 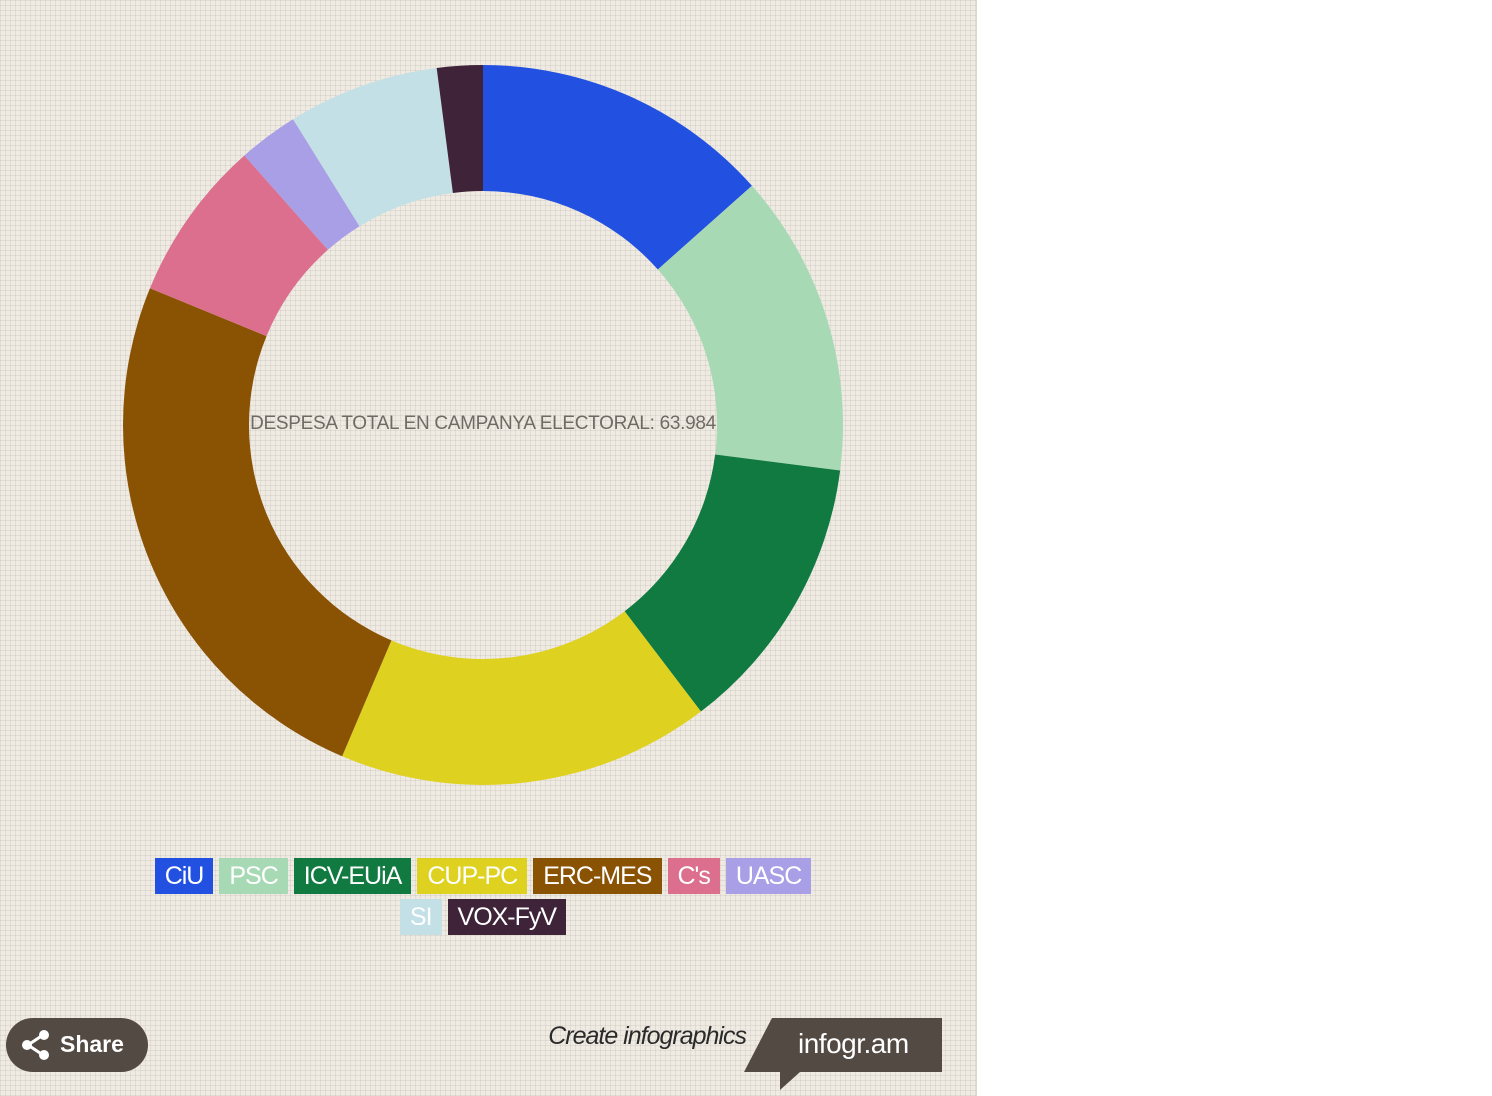 I want to click on infogram-brand-badge: infogr.am, so click(x=842, y=1054).